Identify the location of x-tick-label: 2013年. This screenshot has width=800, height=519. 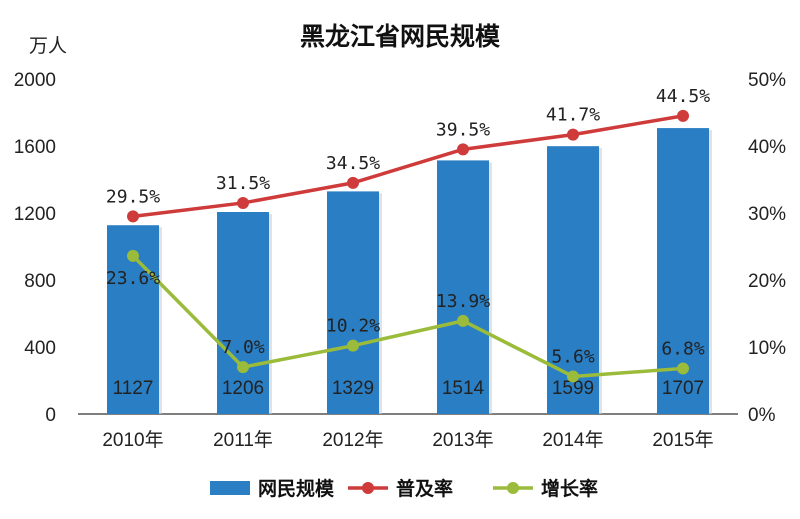
(462, 440).